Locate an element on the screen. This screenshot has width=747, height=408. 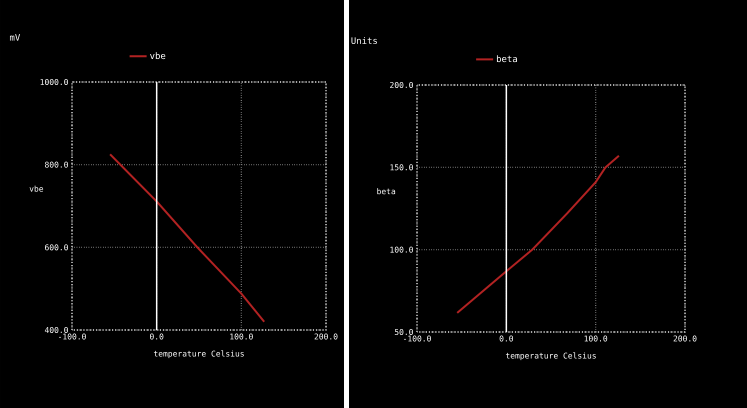
text: Units is located at coordinates (364, 40).